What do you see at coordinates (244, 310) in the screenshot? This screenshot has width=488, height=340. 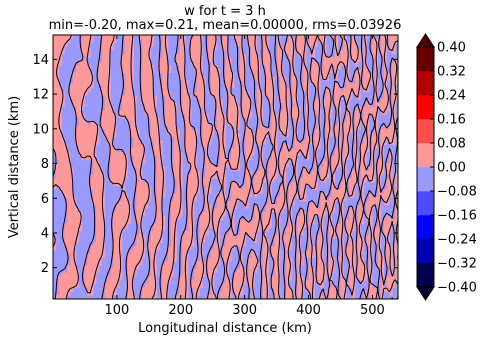 I see `x-tick-label: 300` at bounding box center [244, 310].